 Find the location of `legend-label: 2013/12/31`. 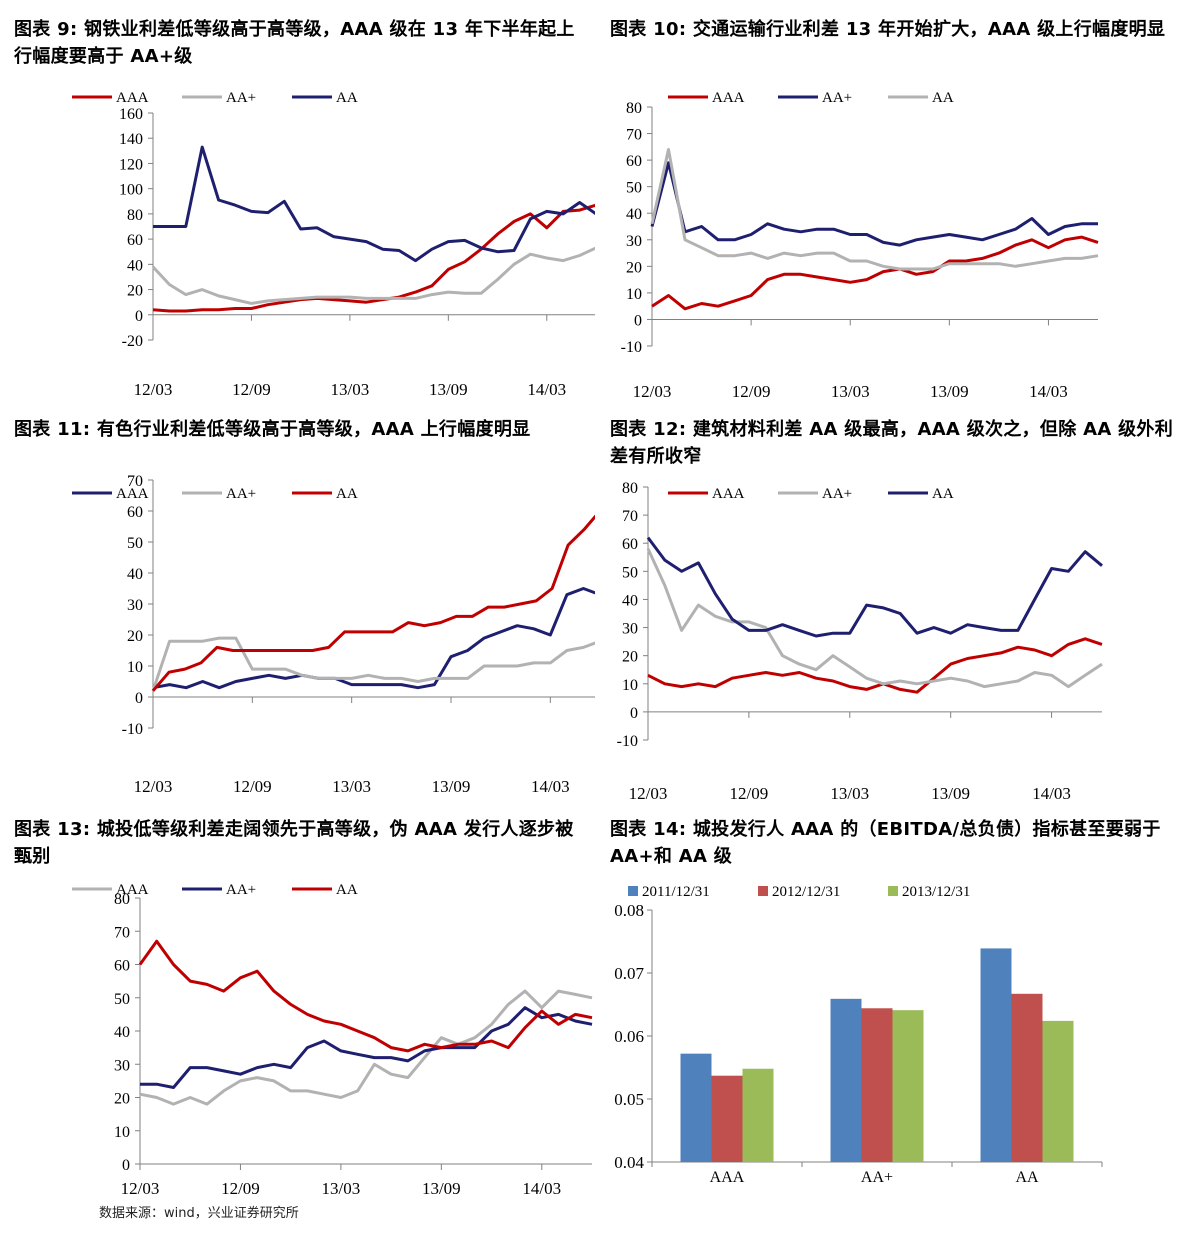

legend-label: 2013/12/31 is located at coordinates (936, 892).